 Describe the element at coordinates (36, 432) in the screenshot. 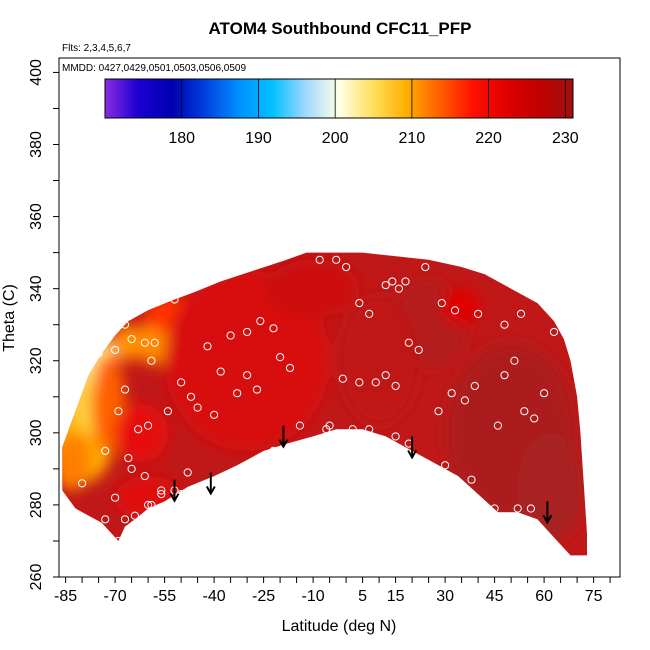

I see `y-tick-label: 300` at that location.